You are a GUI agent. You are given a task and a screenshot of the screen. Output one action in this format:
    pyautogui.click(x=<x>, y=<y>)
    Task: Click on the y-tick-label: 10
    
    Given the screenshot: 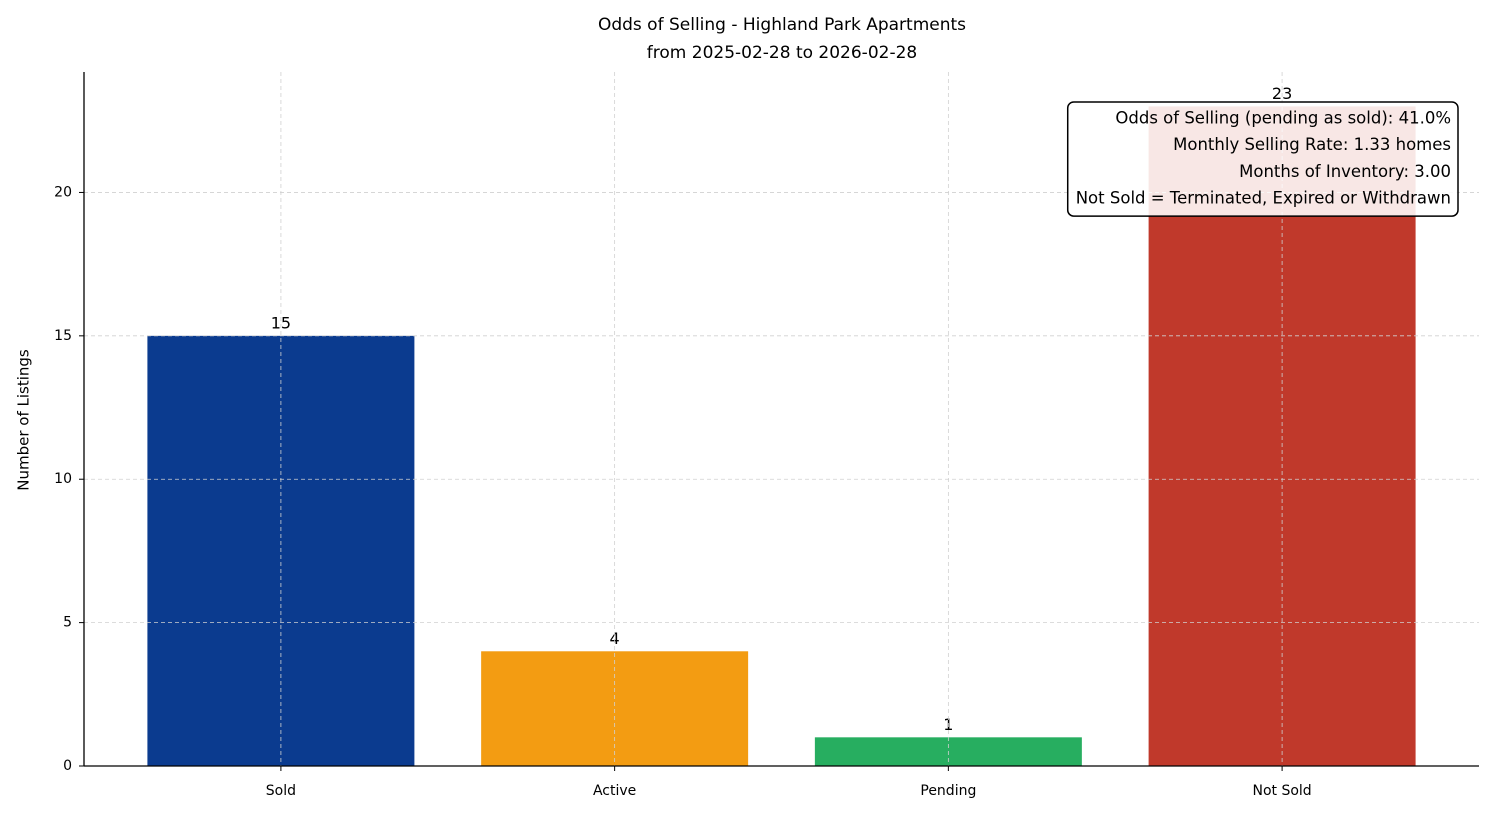 What is the action you would take?
    pyautogui.click(x=63, y=479)
    